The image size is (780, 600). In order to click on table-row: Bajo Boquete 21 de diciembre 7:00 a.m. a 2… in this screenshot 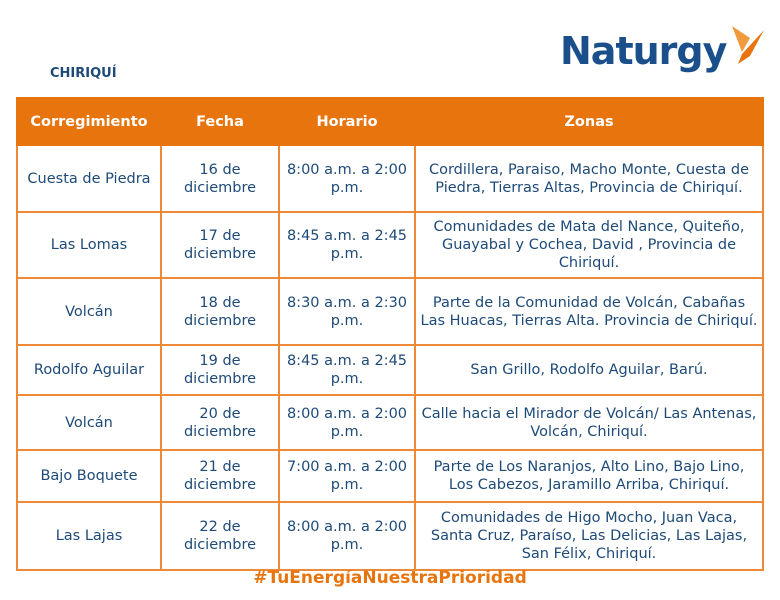, I will do `click(390, 476)`.